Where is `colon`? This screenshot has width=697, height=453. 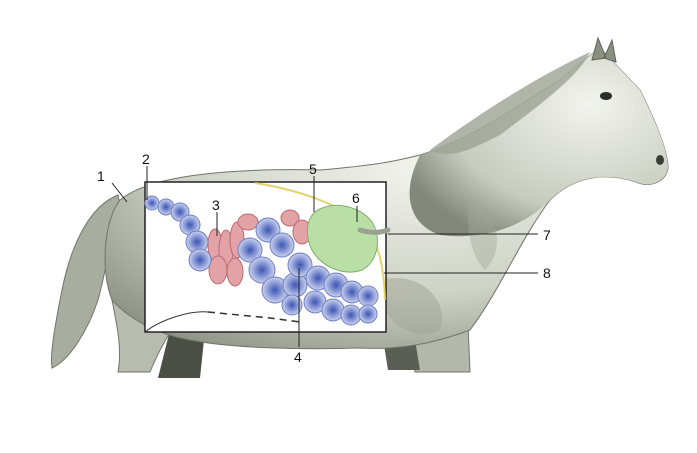
colon is located at coordinates (261, 260).